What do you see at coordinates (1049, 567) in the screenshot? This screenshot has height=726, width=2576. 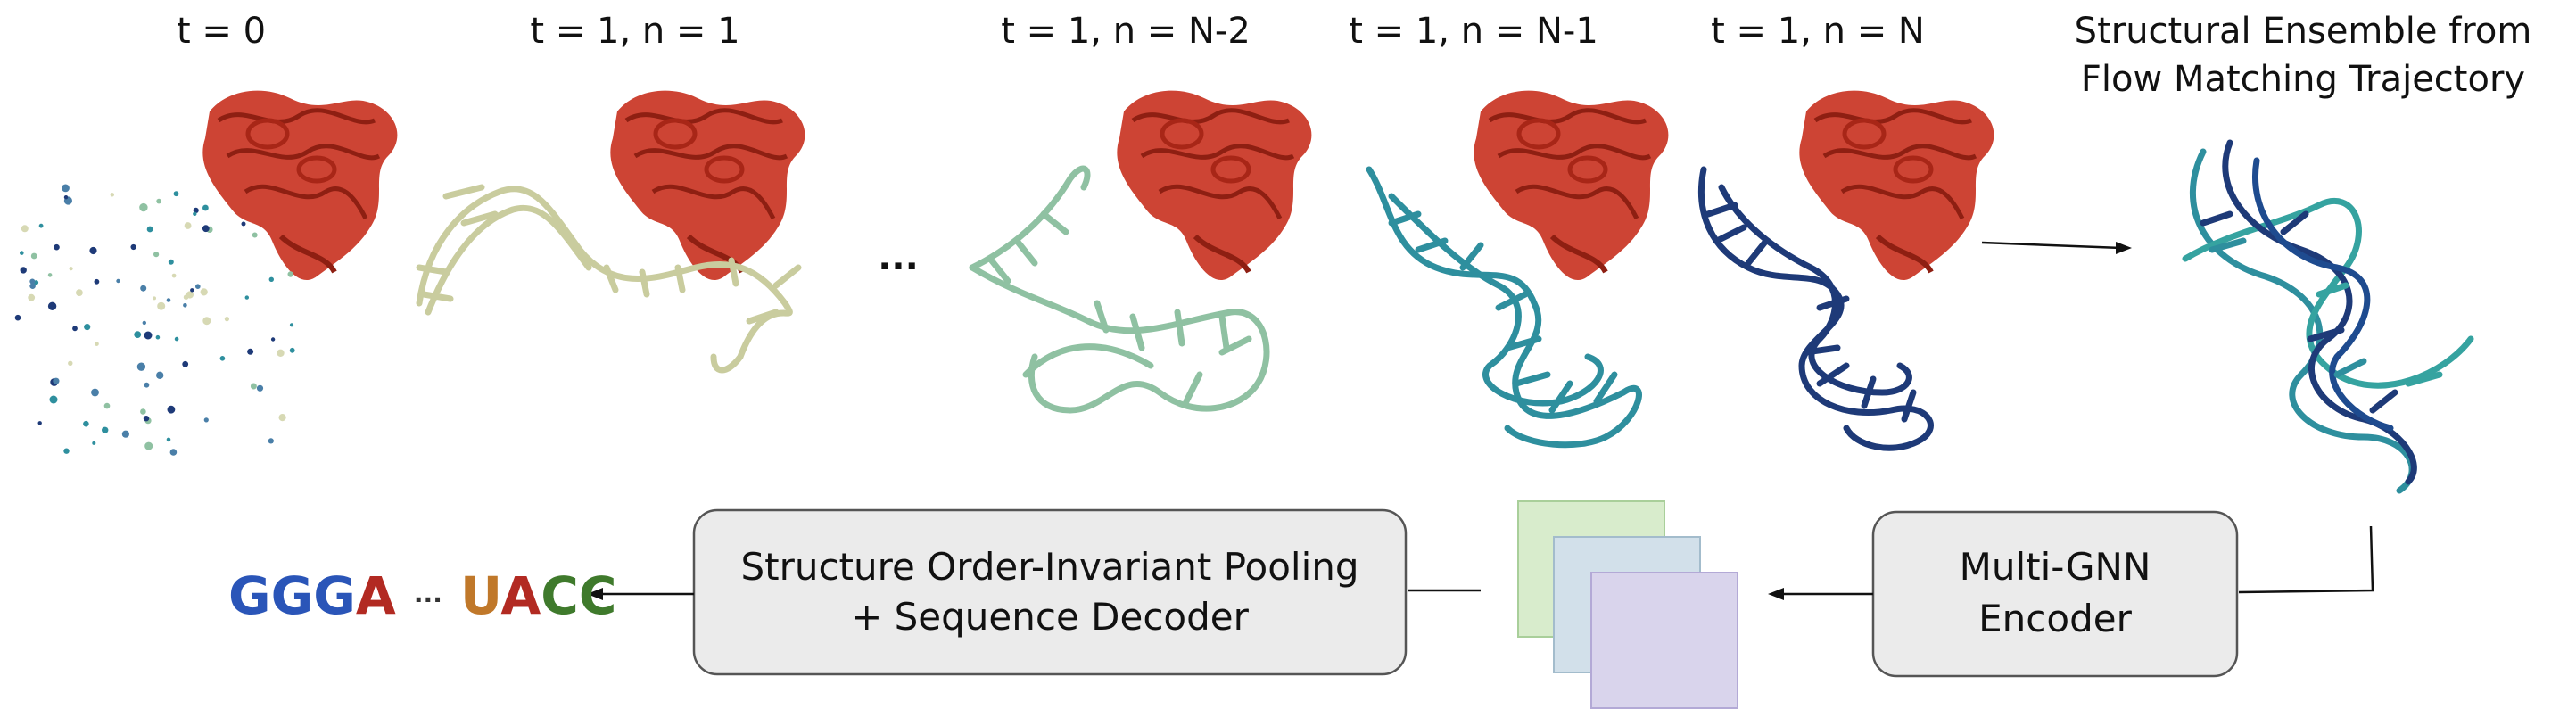 I see `decoder-box-line1: Structure Order-Invariant Pooling` at bounding box center [1049, 567].